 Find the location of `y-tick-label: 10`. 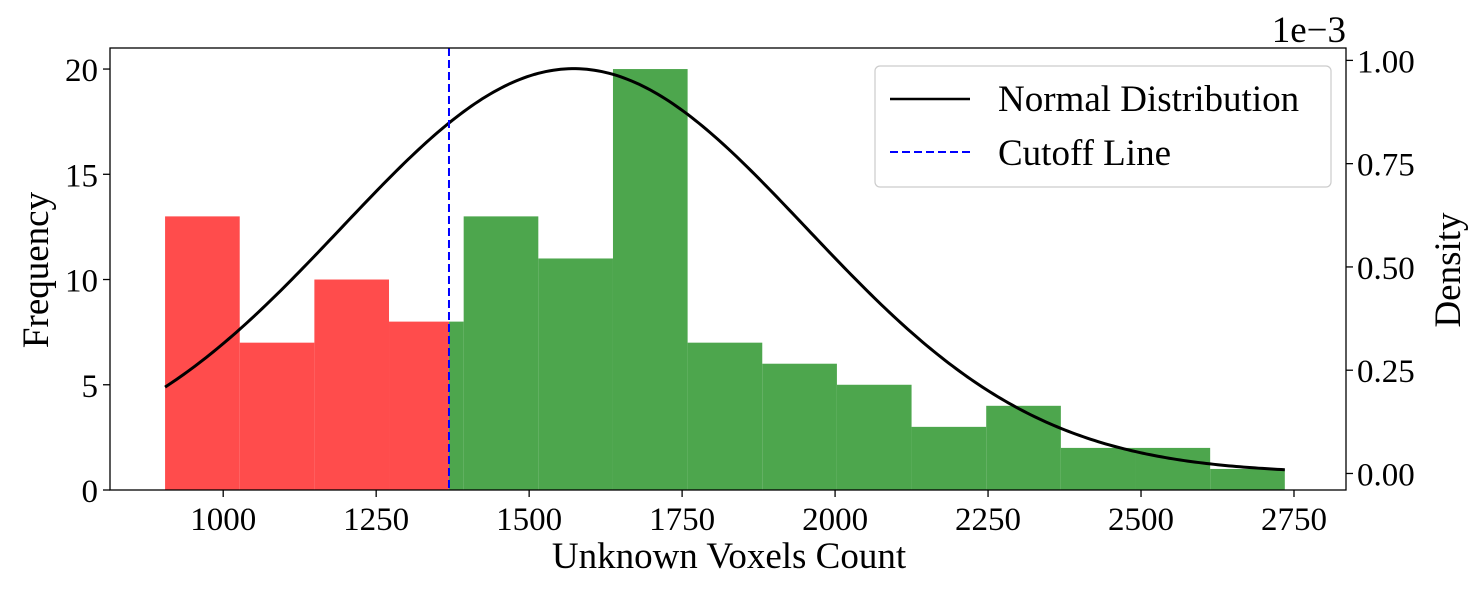

y-tick-label: 10 is located at coordinates (81, 282).